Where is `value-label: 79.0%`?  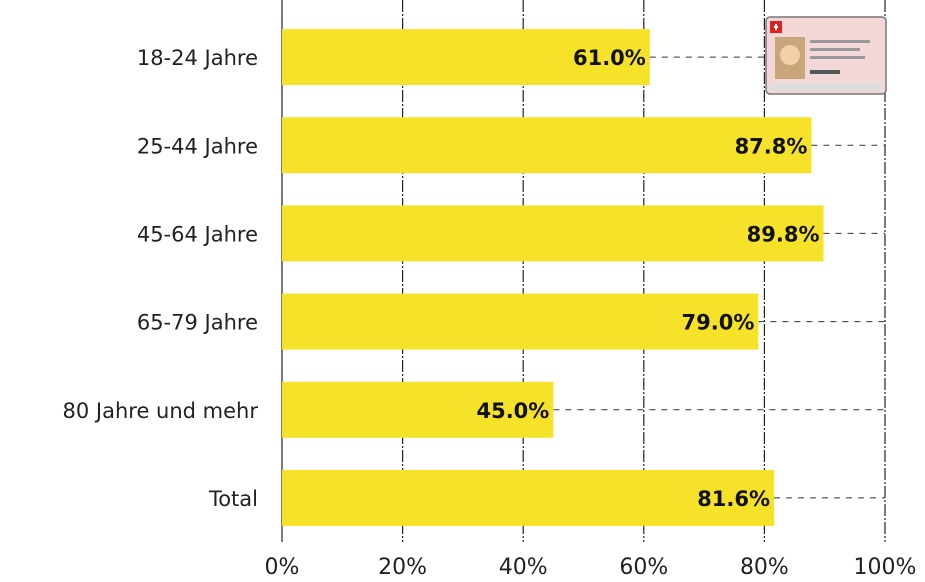 value-label: 79.0% is located at coordinates (718, 323).